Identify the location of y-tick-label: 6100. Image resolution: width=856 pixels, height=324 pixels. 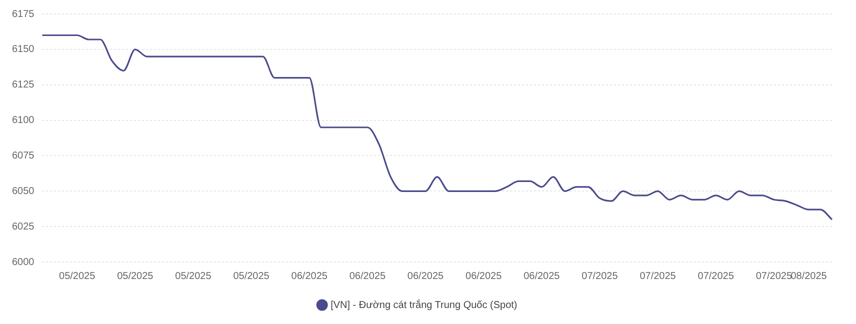
(23, 120).